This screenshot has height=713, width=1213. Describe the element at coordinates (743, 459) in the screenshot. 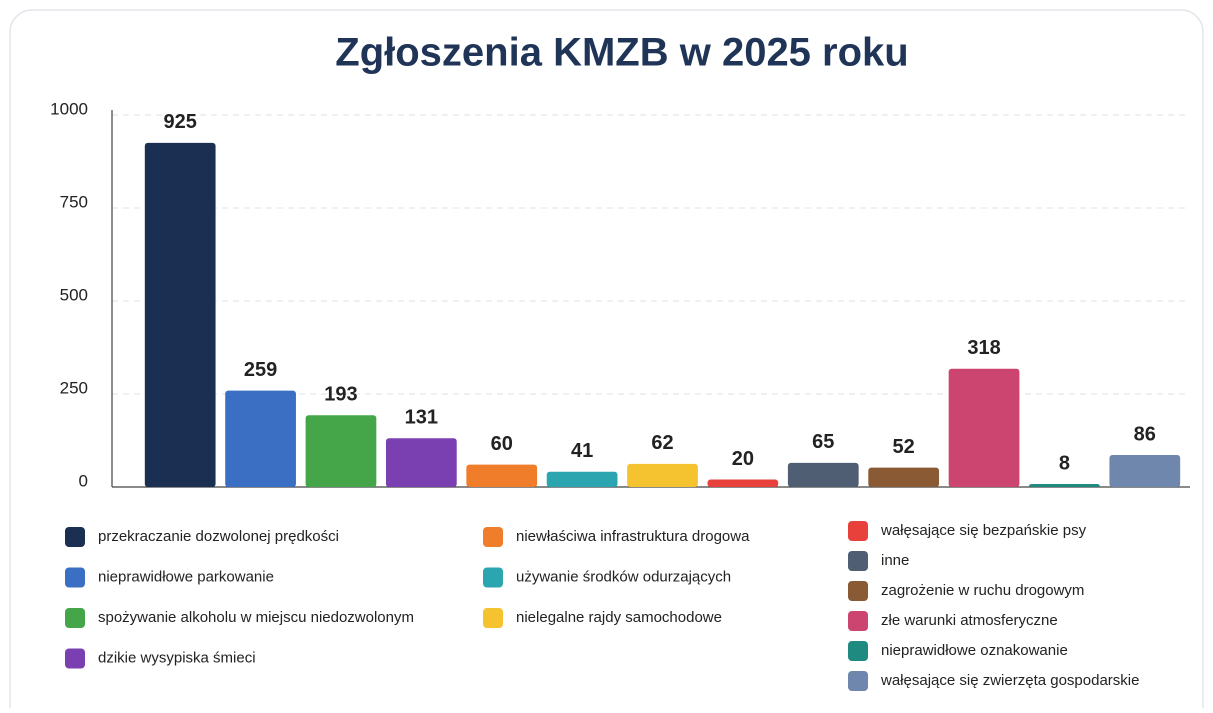

I see `value-label: 20` at that location.